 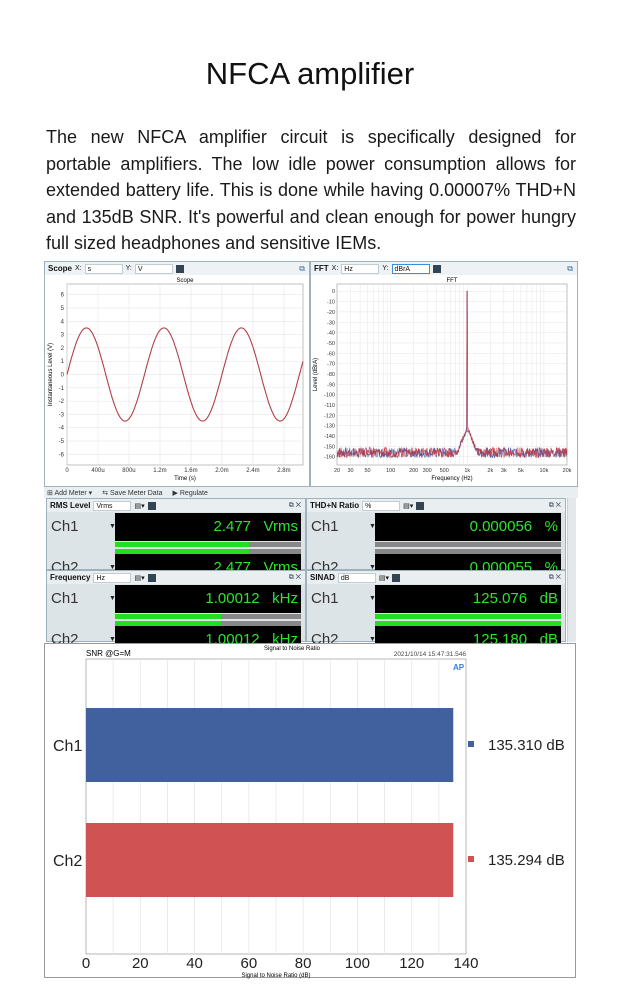 I want to click on x-tick-label: 30, so click(x=350, y=471).